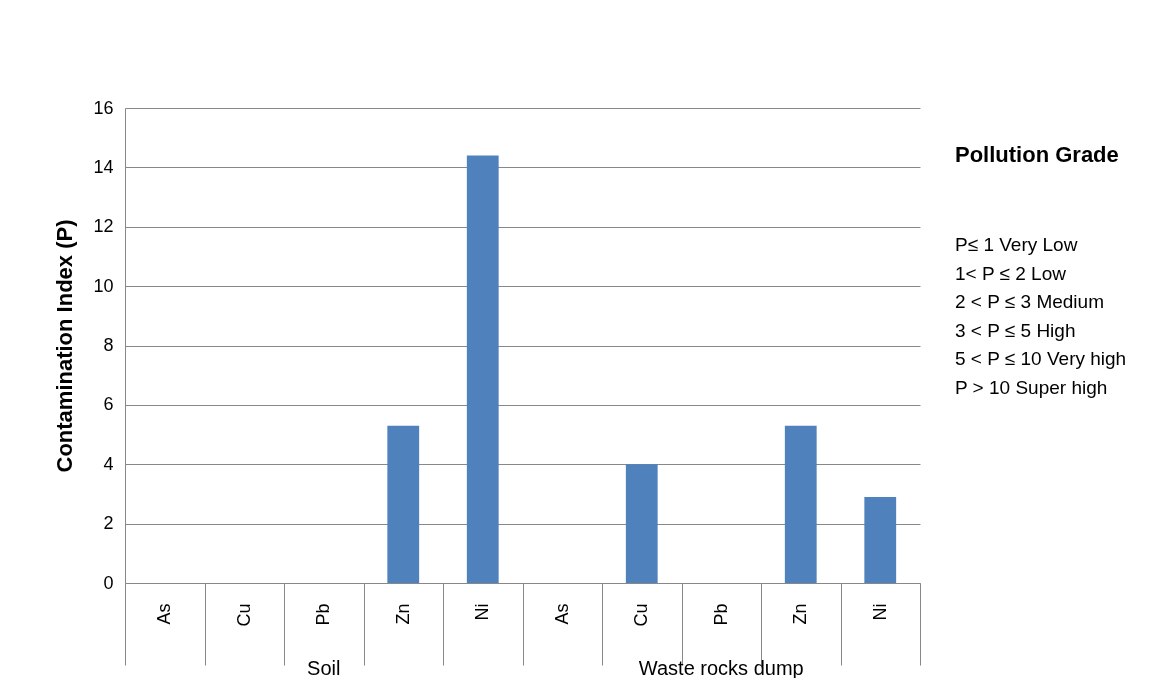 The image size is (1169, 682). What do you see at coordinates (1037, 154) in the screenshot?
I see `text: Pollution Grade` at bounding box center [1037, 154].